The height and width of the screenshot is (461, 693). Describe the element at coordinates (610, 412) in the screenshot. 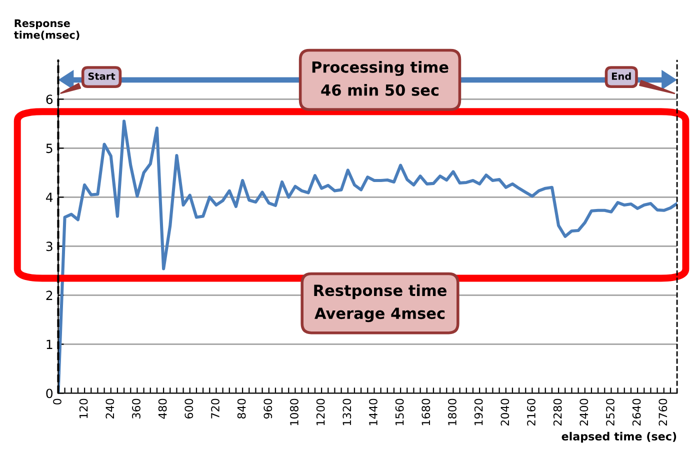

I see `x-tick-label: 2520` at that location.